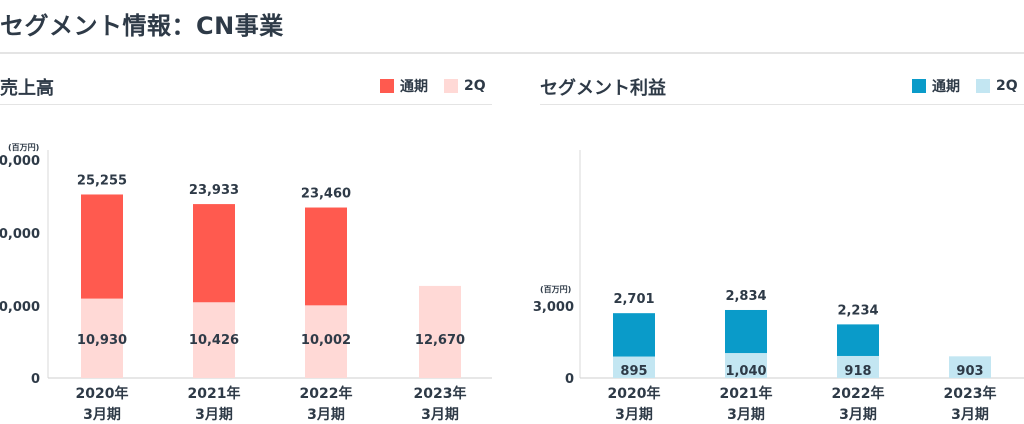 This screenshot has height=424, width=1024. What do you see at coordinates (326, 194) in the screenshot?
I see `sales-data-label-full: 23,460` at bounding box center [326, 194].